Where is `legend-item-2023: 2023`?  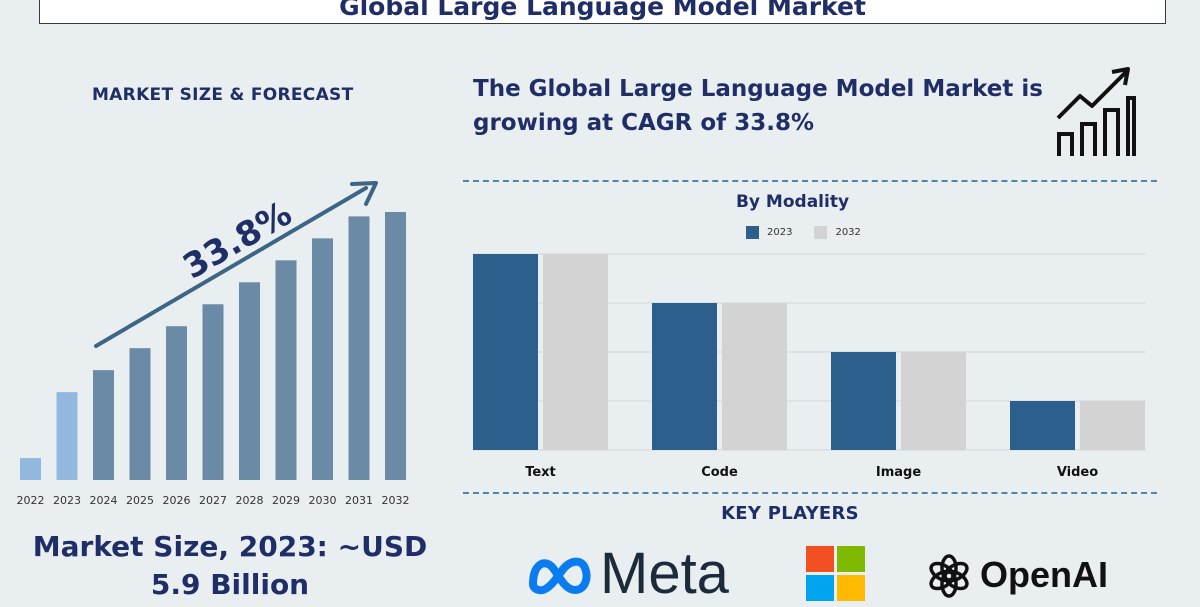 legend-item-2023: 2023 is located at coordinates (769, 232).